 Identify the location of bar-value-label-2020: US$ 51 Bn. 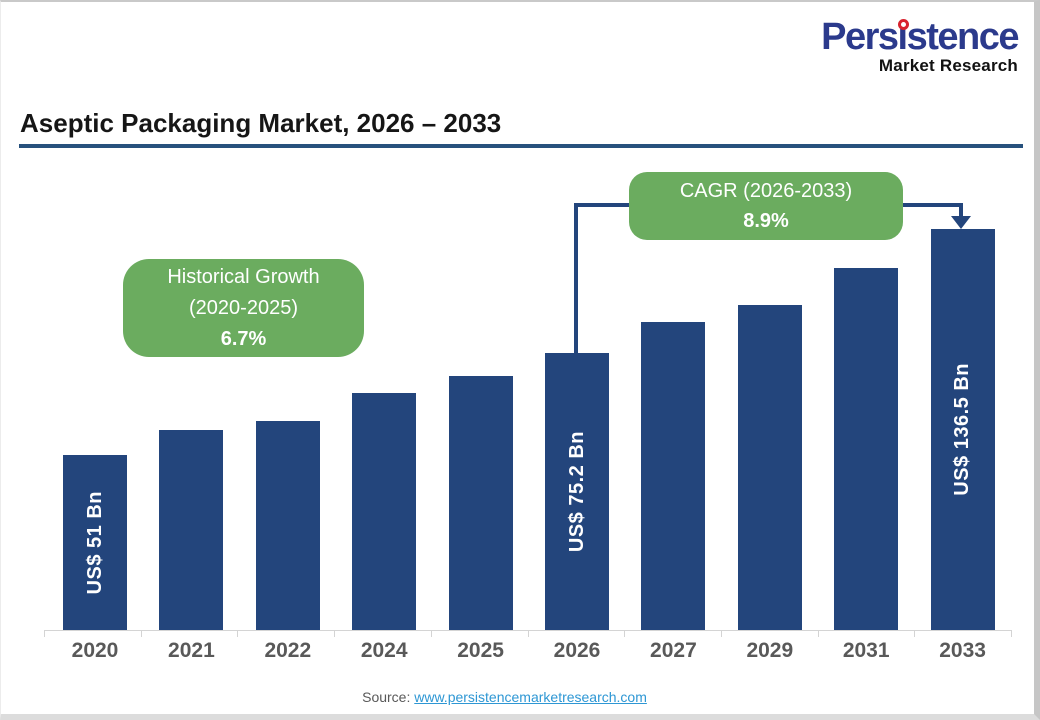
(94, 542).